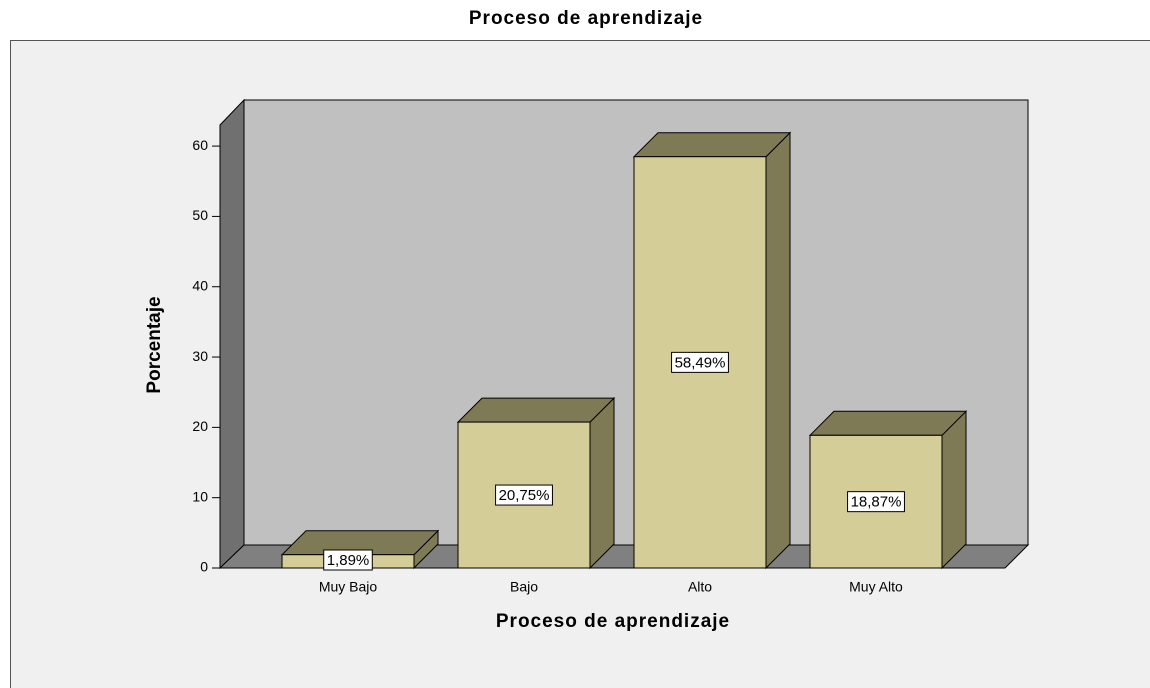 The height and width of the screenshot is (688, 1150). What do you see at coordinates (524, 587) in the screenshot?
I see `x-tick-label: Bajo` at bounding box center [524, 587].